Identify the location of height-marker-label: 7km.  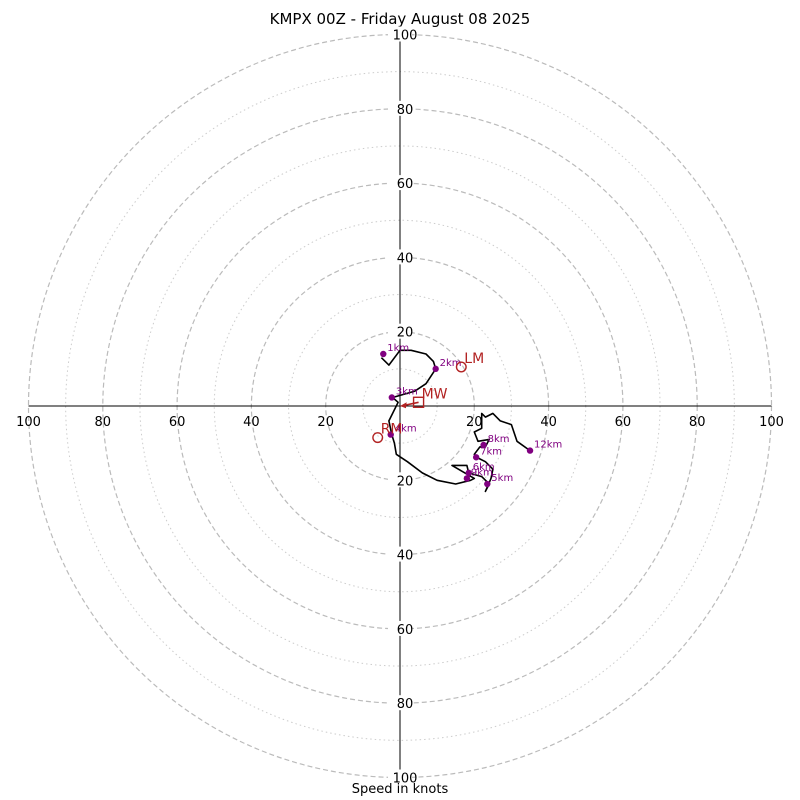
(491, 451).